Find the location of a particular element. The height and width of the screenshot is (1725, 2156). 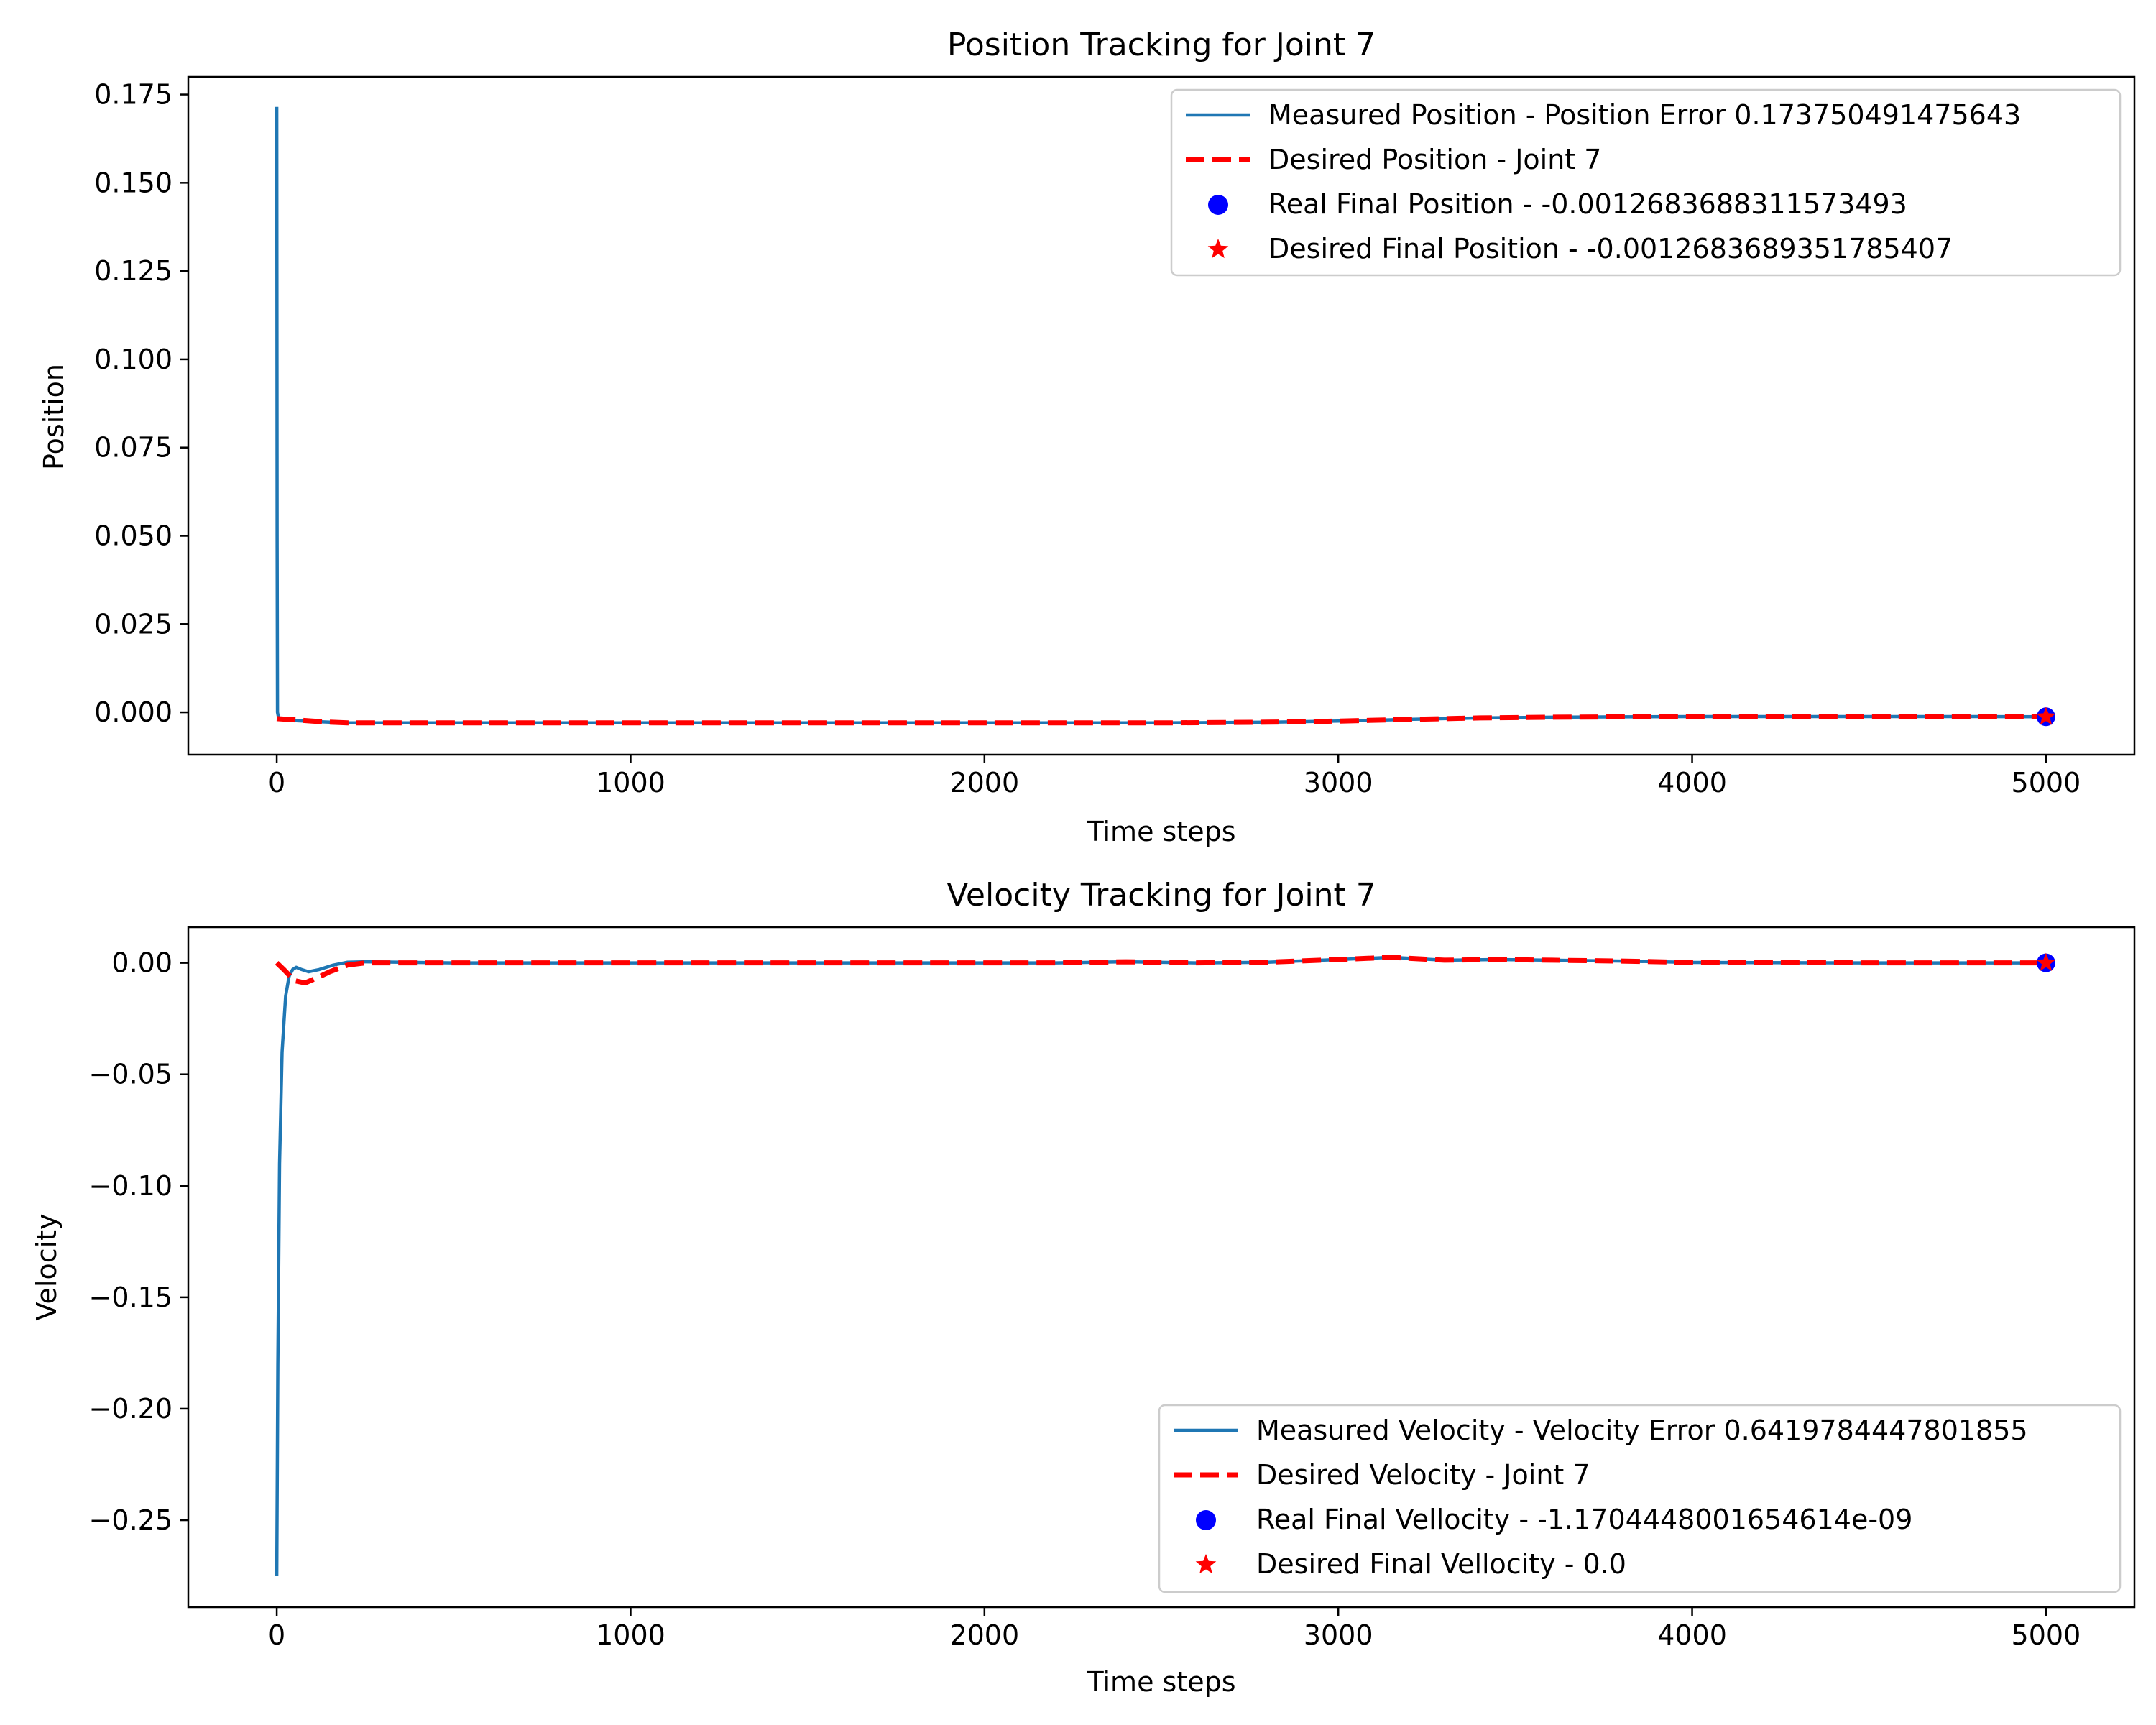

velocity-legend-marker-desired-final is located at coordinates (1206, 1564).